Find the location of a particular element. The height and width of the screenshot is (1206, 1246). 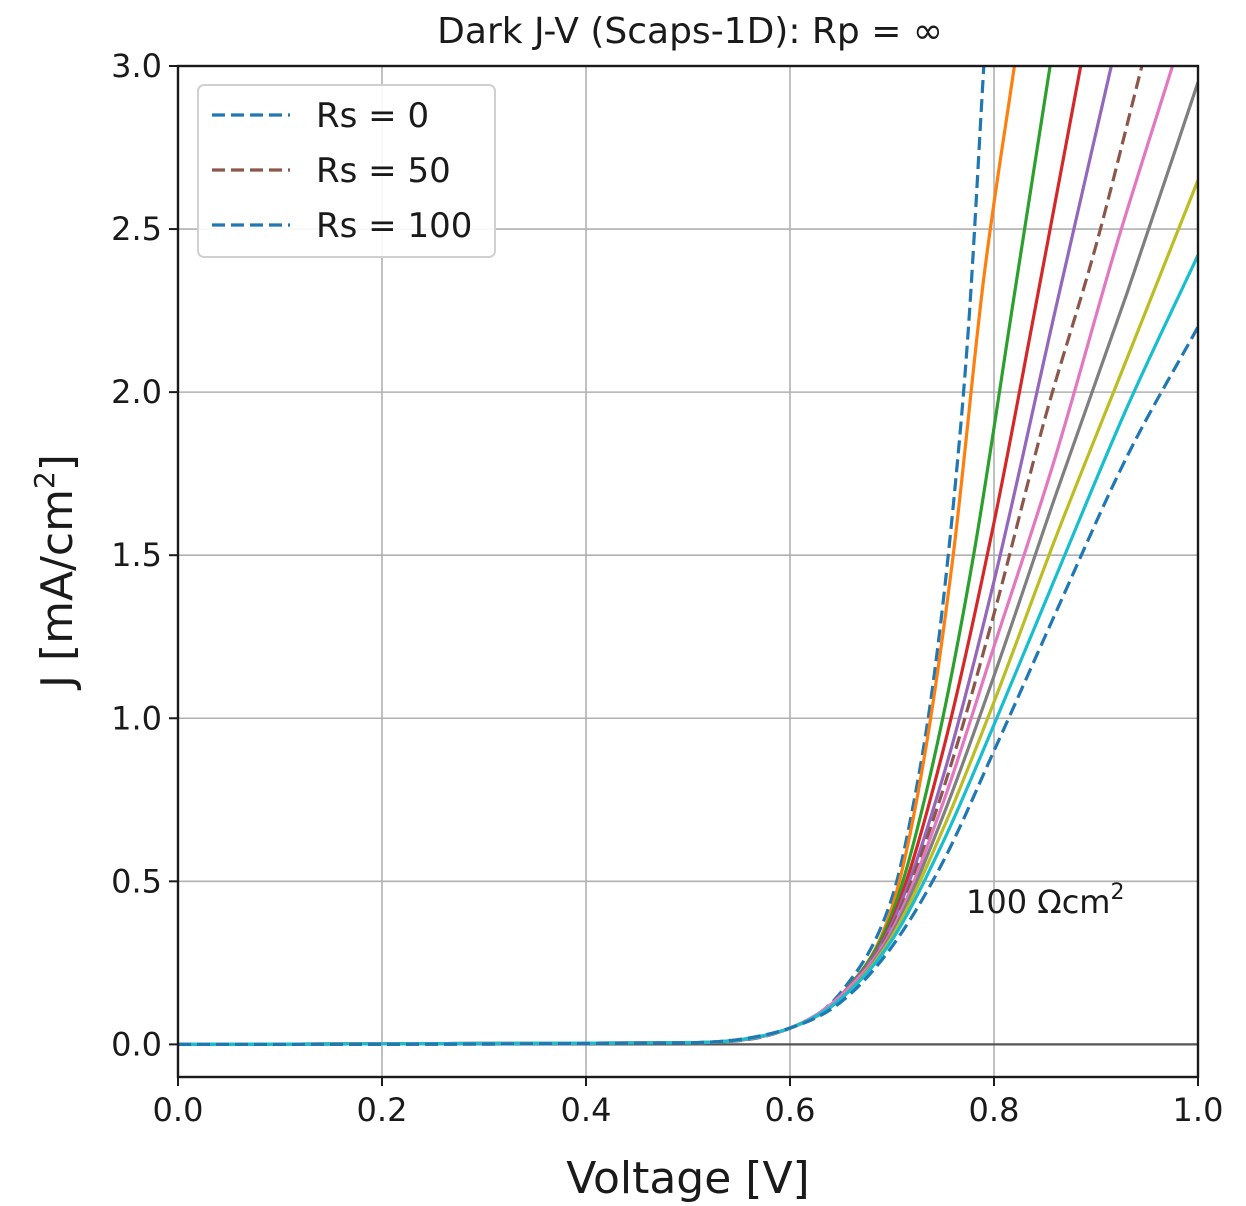

x-tick-label: 0.2 is located at coordinates (382, 1110).